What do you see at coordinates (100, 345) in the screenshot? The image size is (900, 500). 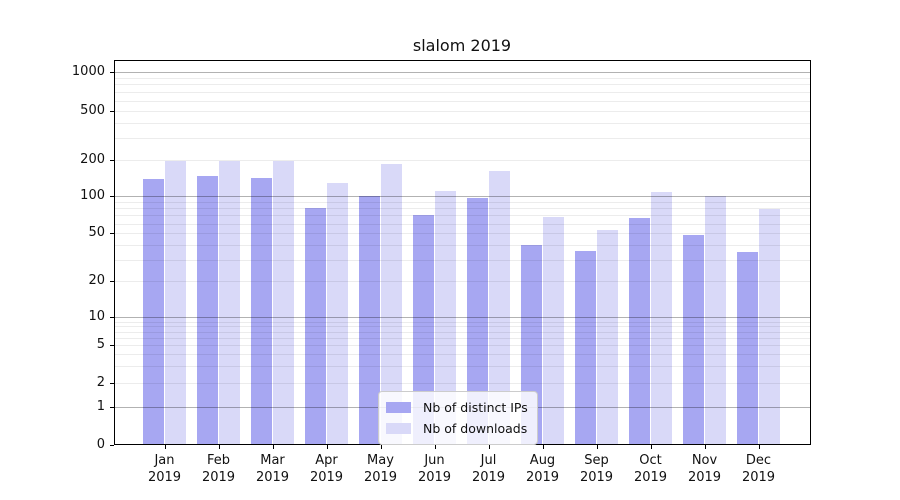 I see `y-tick-label: 5` at bounding box center [100, 345].